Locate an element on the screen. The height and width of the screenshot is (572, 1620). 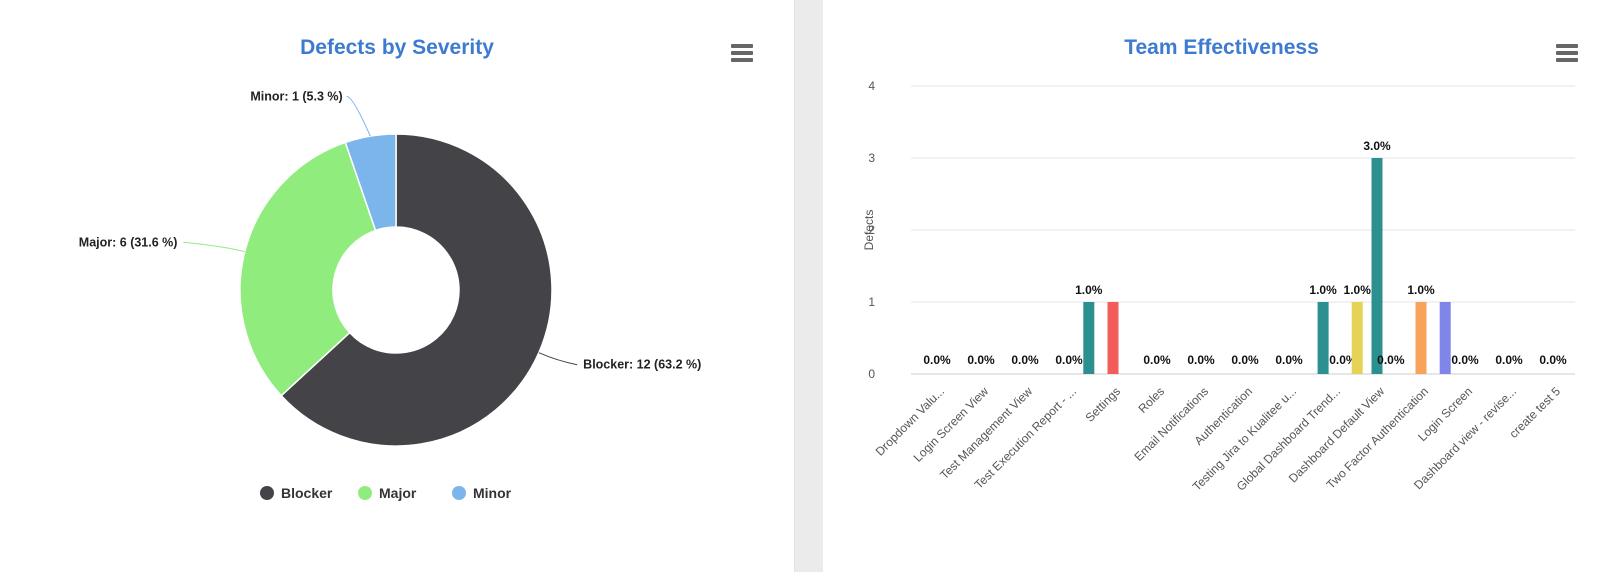
bar-data-label: 3.0% is located at coordinates (1377, 146).